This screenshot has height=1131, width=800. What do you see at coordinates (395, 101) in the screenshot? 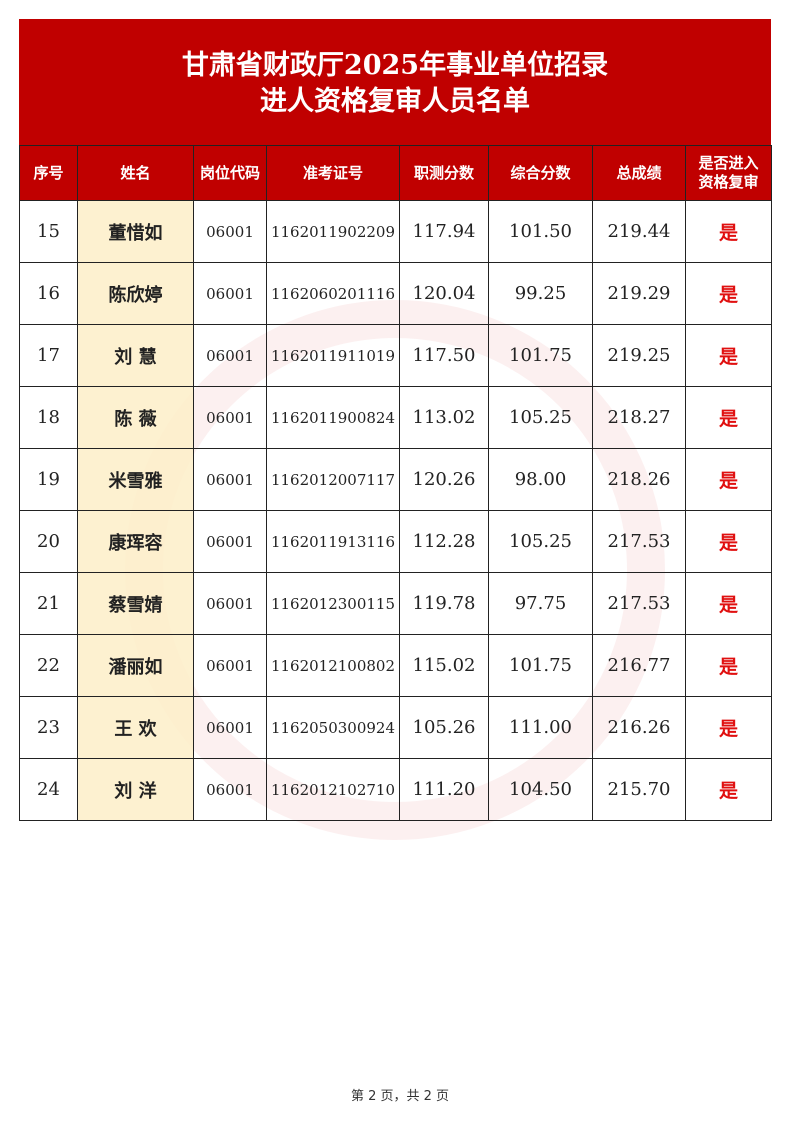
I see `title-line-2: 进人资格复审人员名单` at bounding box center [395, 101].